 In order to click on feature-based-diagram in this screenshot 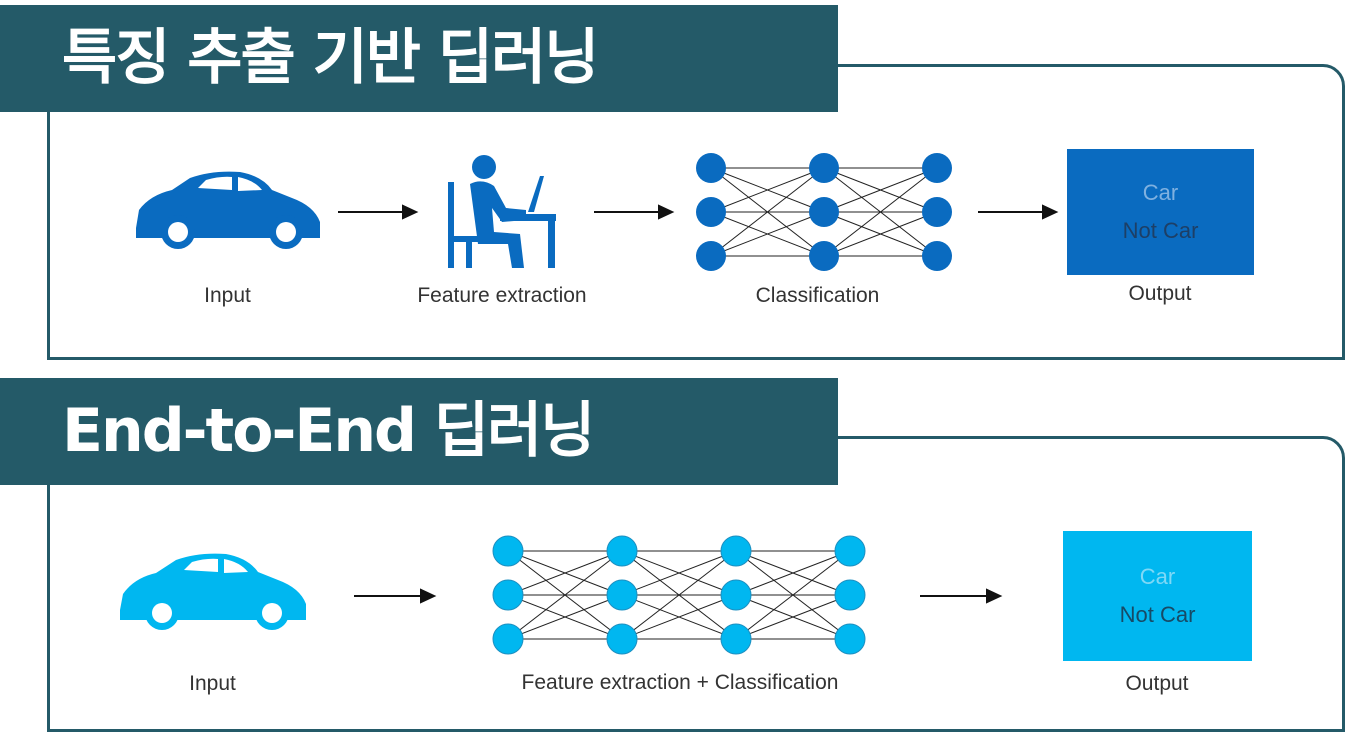, I will do `click(597, 212)`.